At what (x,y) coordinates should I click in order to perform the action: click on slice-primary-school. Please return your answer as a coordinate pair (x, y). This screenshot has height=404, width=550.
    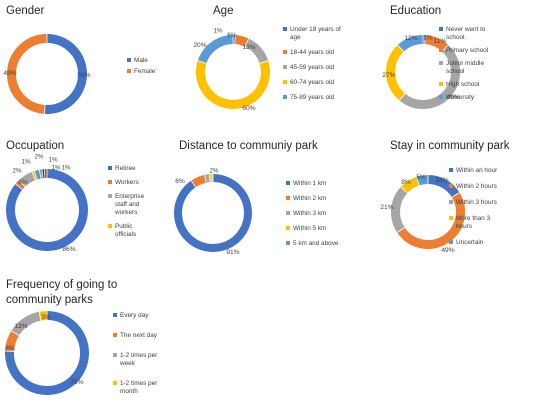
    Looking at the image, I should click on (436, 43).